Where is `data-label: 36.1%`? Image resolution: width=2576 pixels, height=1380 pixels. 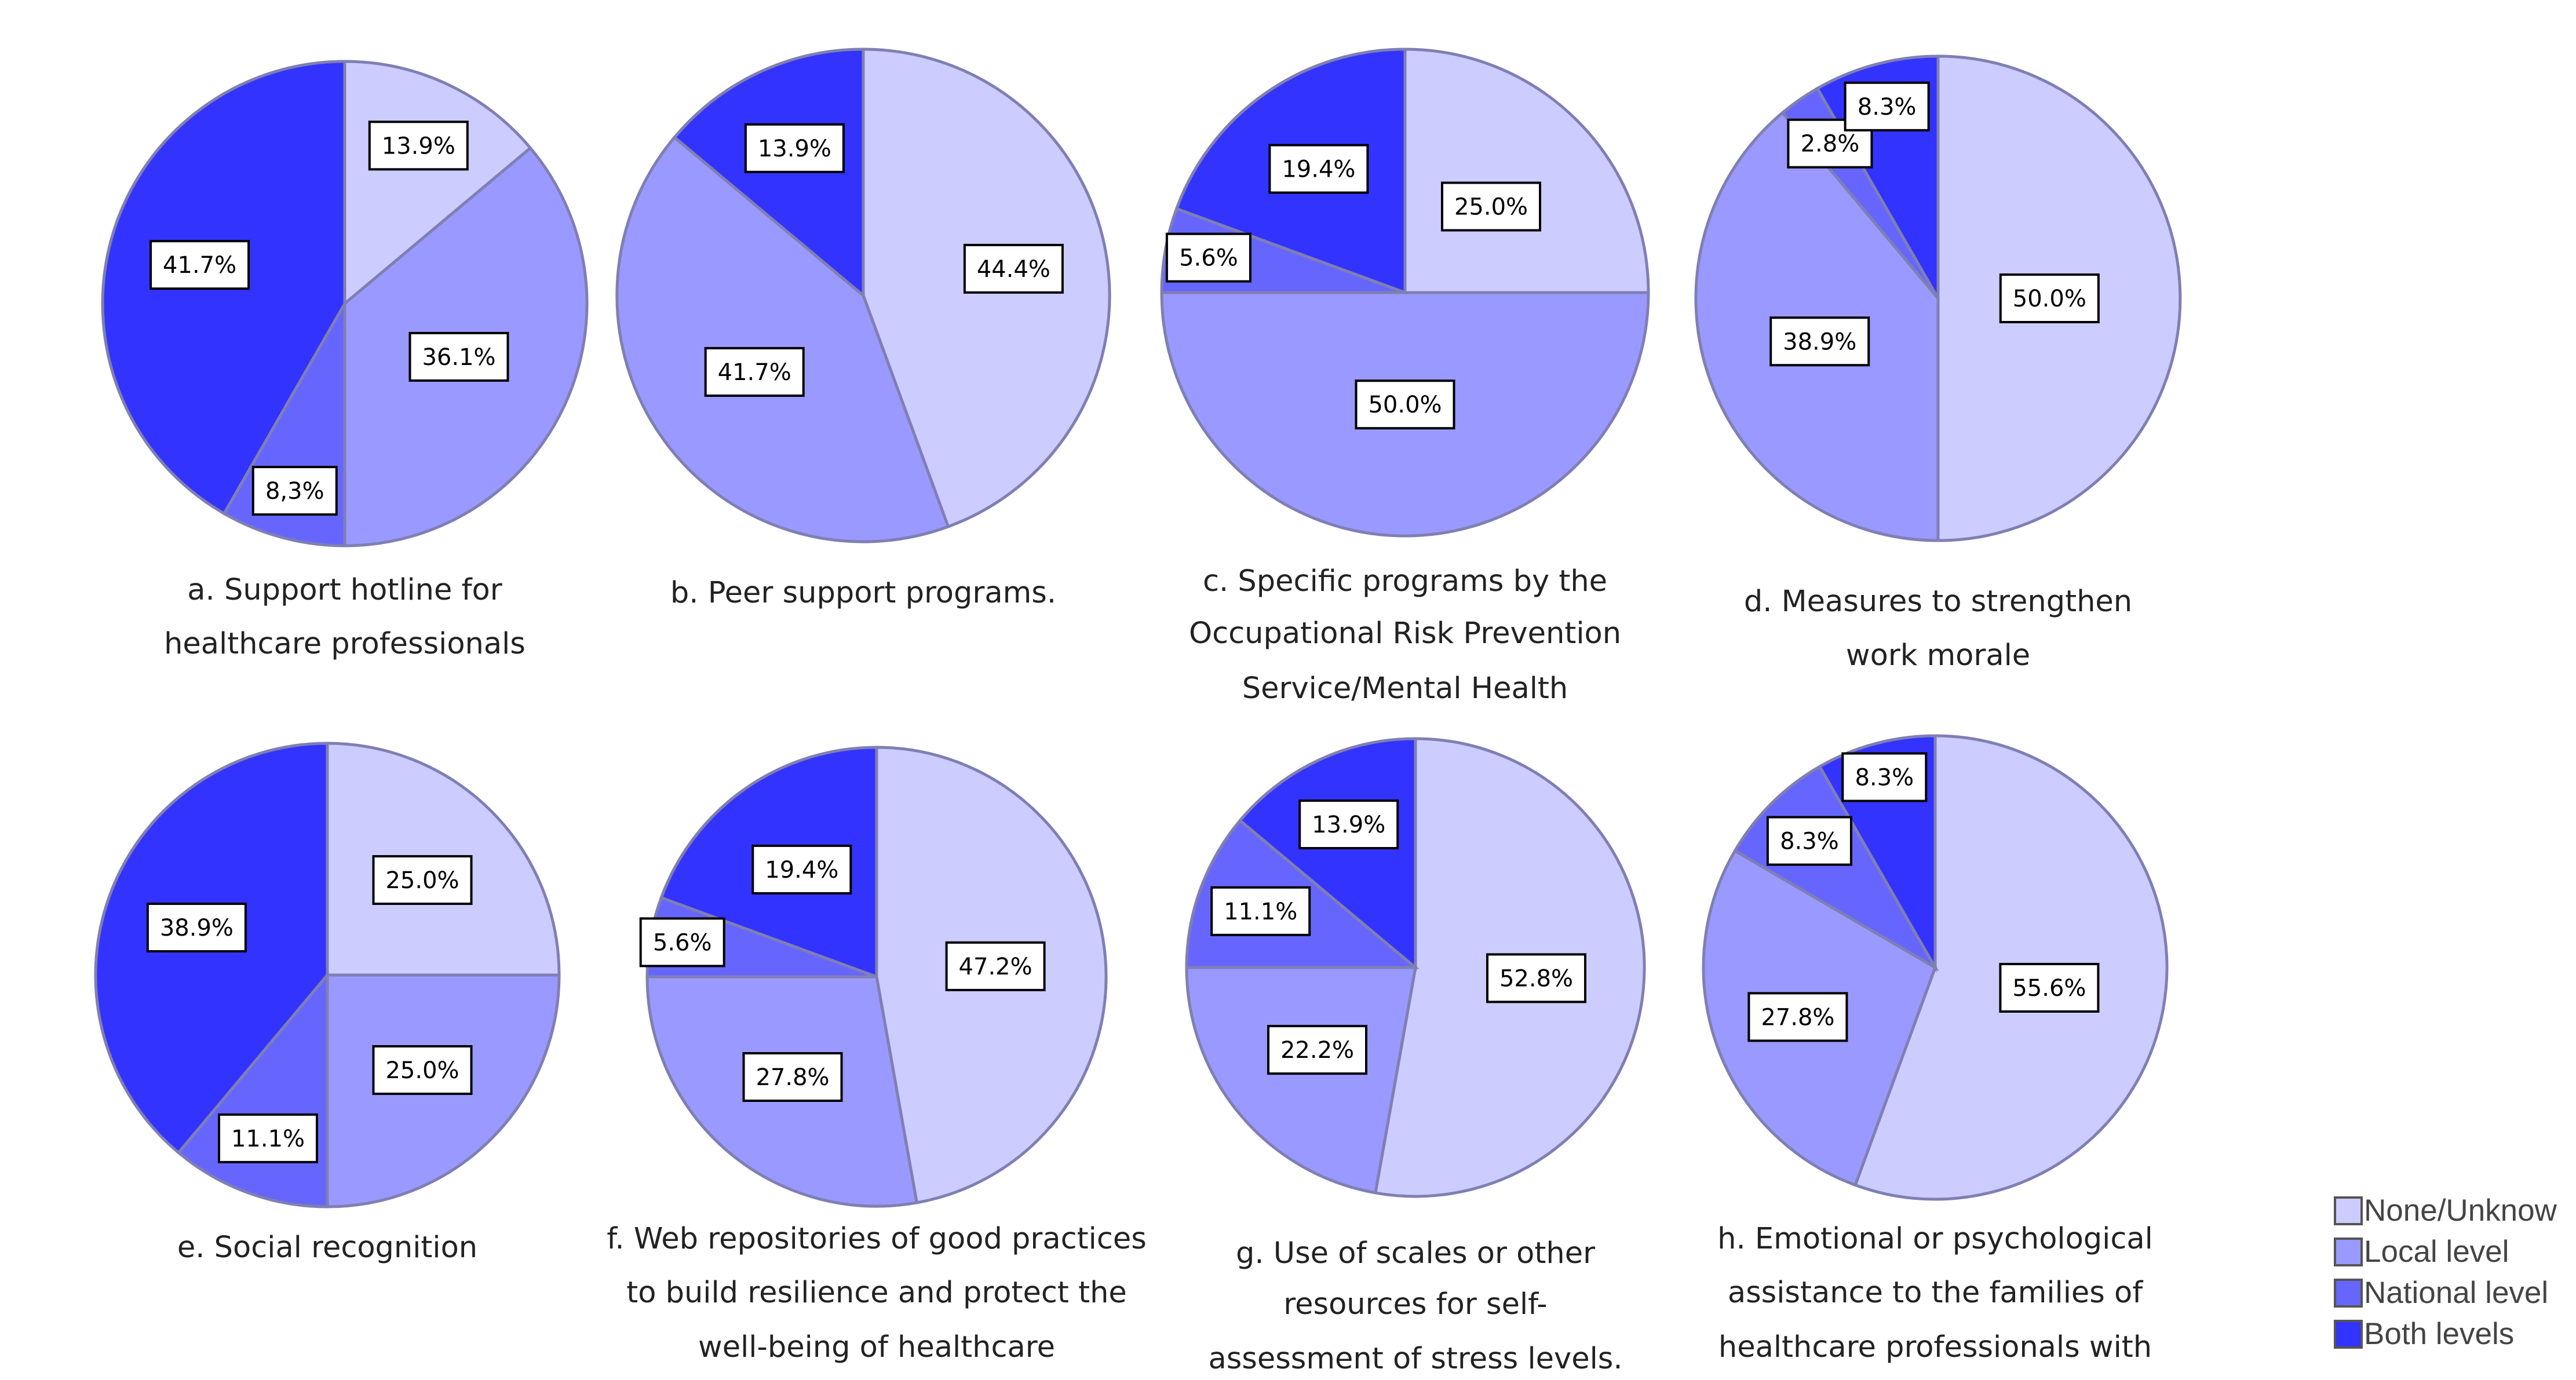 data-label: 36.1% is located at coordinates (459, 358).